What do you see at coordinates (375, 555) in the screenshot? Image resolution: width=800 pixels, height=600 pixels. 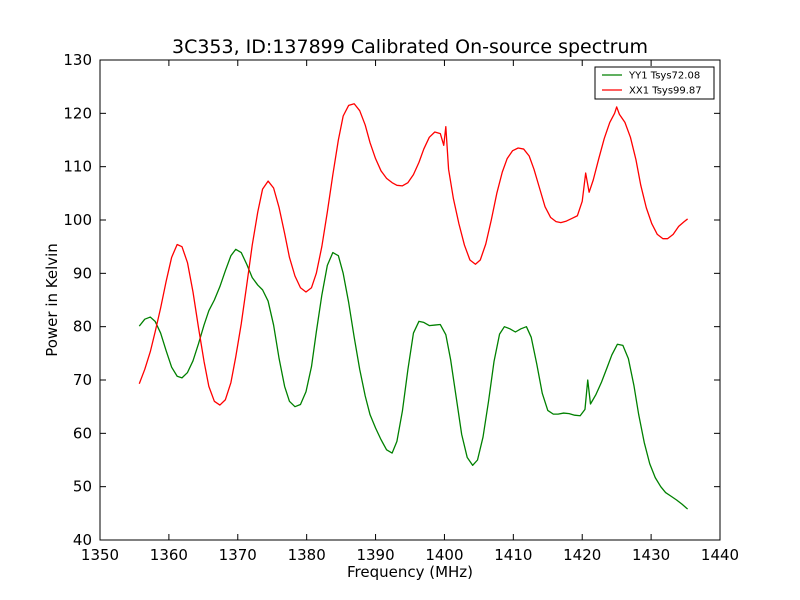 I see `x-tick-label: 1390` at bounding box center [375, 555].